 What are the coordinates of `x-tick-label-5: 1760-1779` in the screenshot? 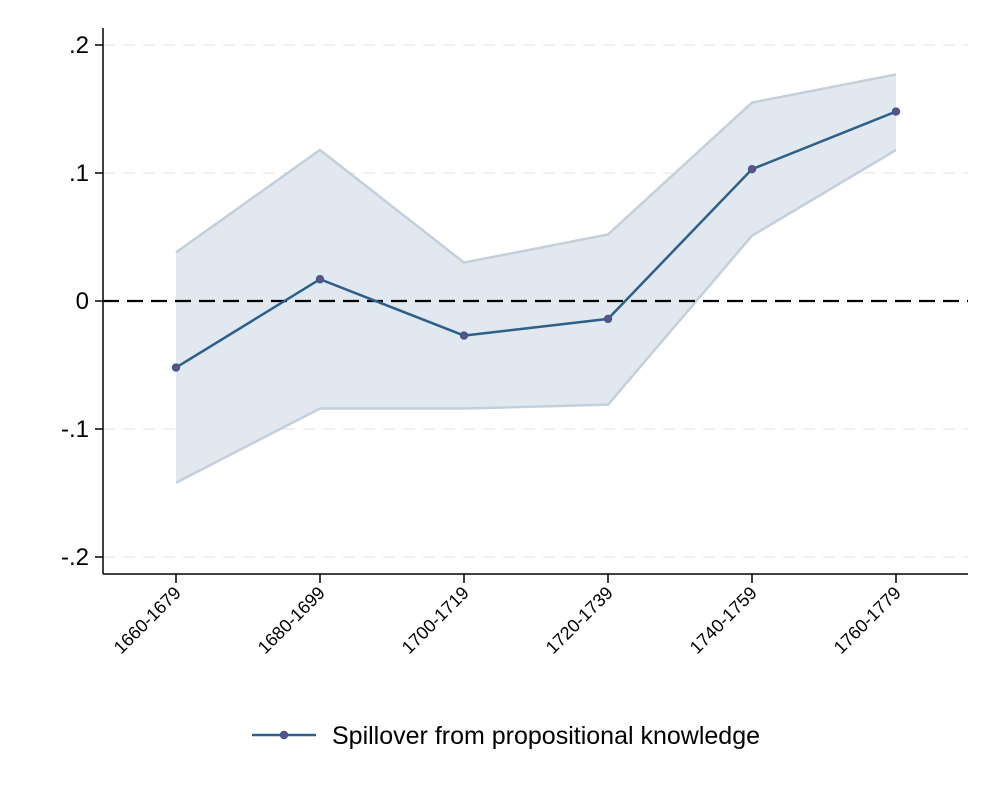 It's located at (867, 620).